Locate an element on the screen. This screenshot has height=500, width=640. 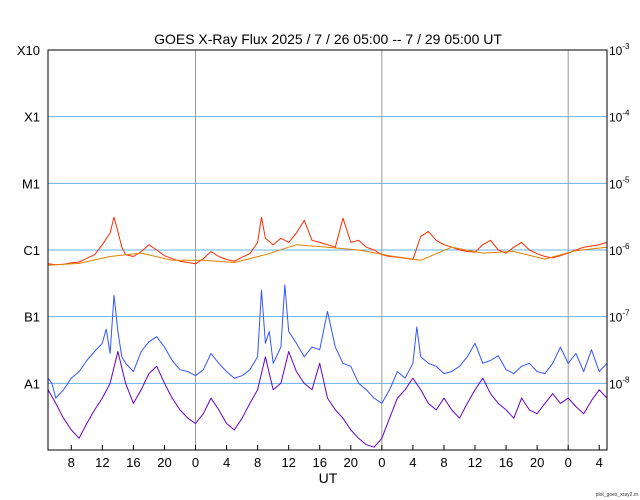
y-tick-label-right: 10⁻⁵ is located at coordinates (619, 183).